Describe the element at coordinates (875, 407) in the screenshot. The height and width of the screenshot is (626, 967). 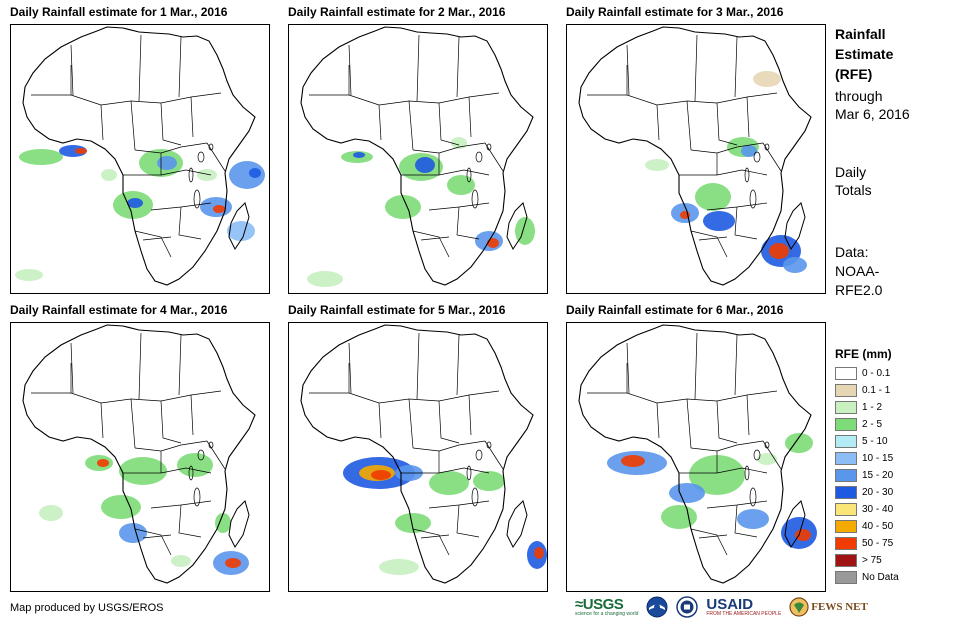
I see `legend-row: 1 - 2` at that location.